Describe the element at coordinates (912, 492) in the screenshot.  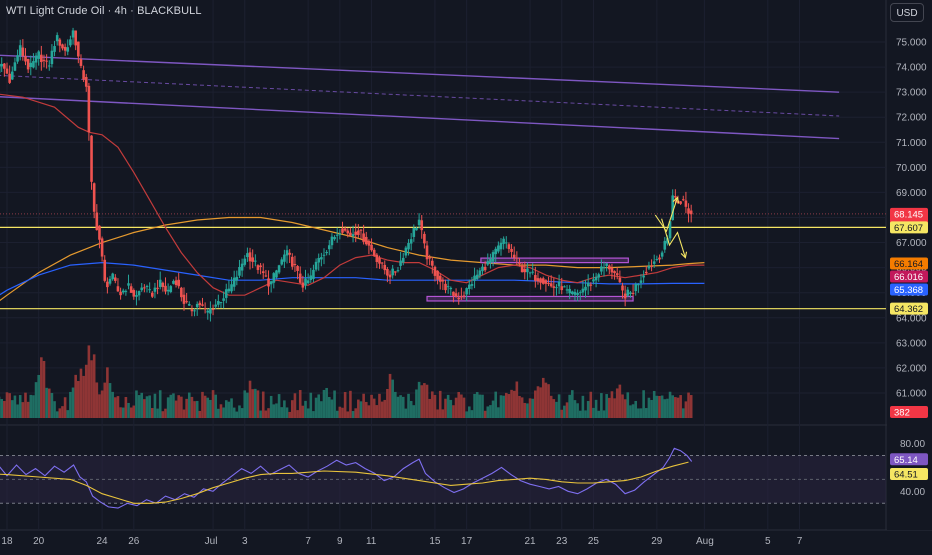
I see `rsi-tick-label: 40.00` at that location.